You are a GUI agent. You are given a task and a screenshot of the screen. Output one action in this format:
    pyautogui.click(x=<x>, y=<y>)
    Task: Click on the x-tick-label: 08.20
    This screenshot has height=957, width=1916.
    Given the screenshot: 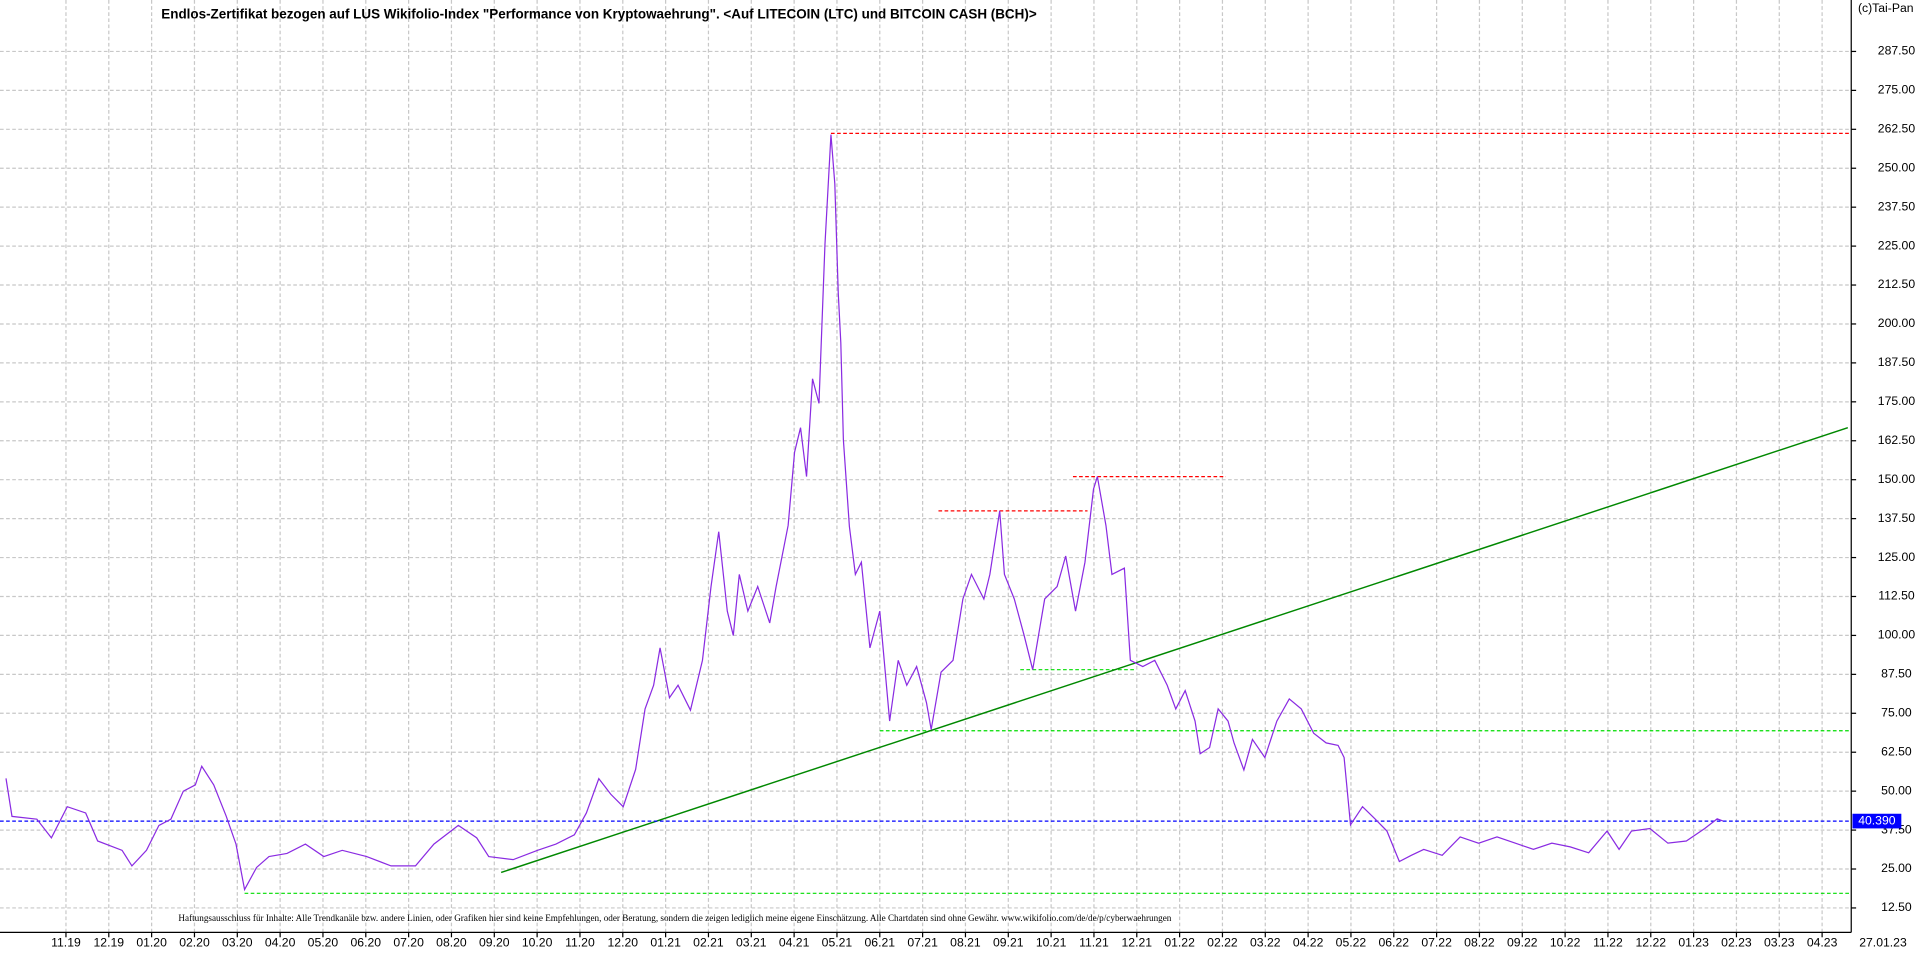 What is the action you would take?
    pyautogui.click(x=451, y=943)
    